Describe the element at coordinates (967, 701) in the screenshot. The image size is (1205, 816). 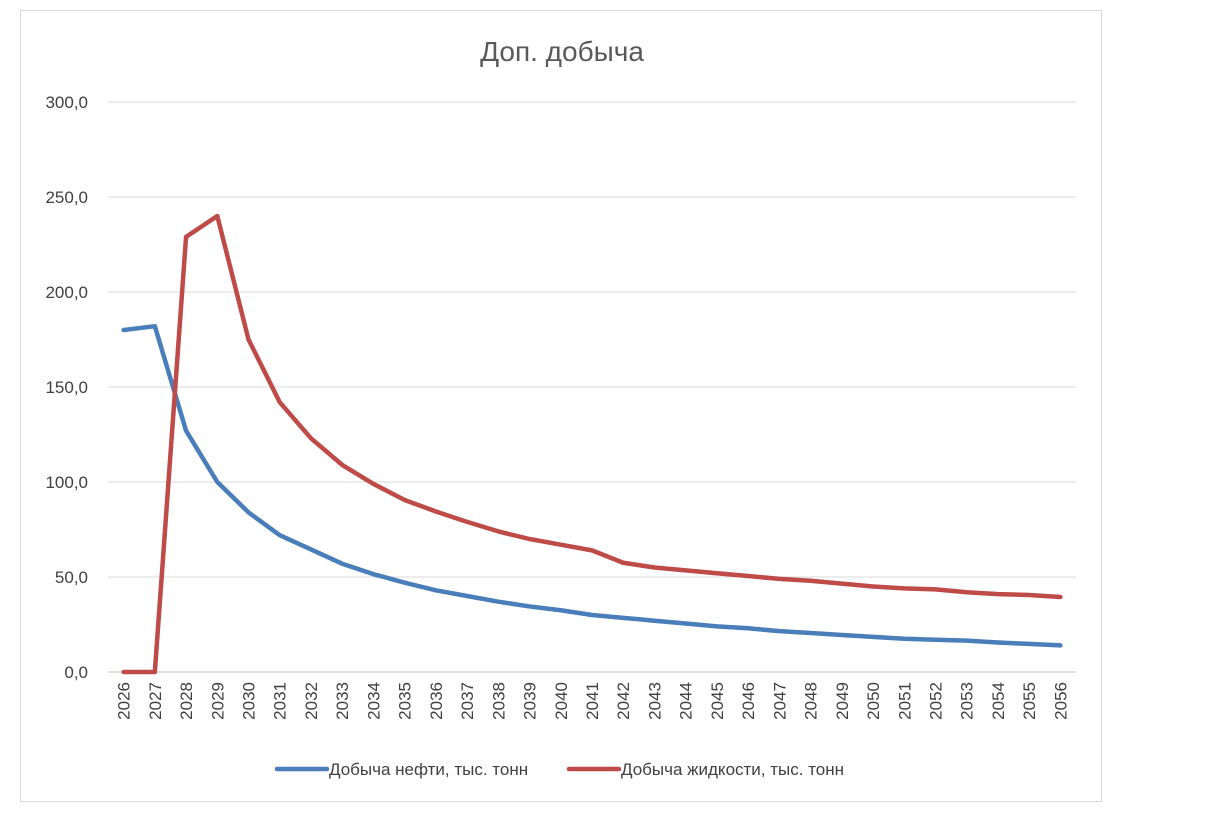
I see `x-tick-label: 2053` at that location.